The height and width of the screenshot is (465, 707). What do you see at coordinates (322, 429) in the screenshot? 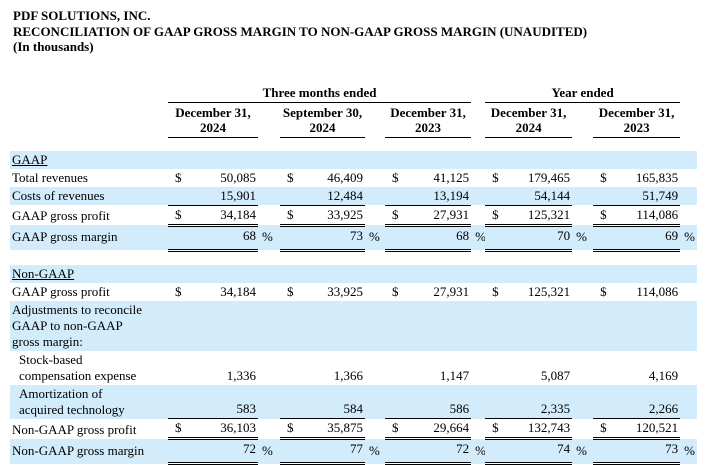
I see `amount-cell: $35,875` at bounding box center [322, 429].